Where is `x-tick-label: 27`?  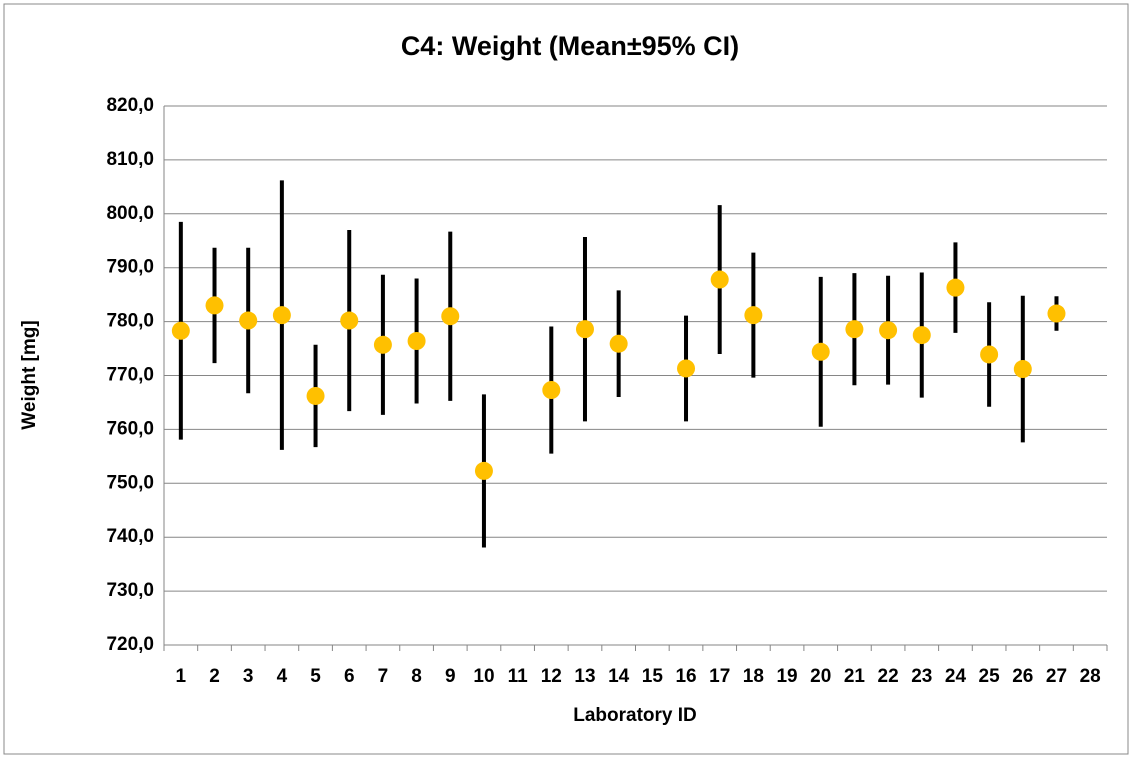 x-tick-label: 27 is located at coordinates (1056, 676).